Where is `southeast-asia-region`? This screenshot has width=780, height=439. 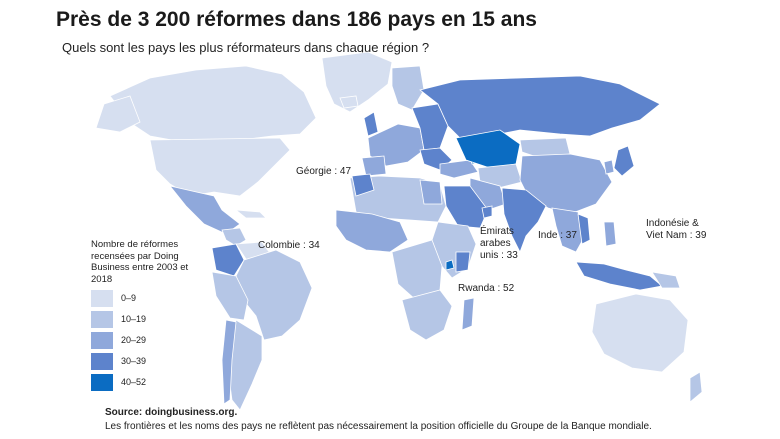
southeast-asia-region is located at coordinates (569, 230).